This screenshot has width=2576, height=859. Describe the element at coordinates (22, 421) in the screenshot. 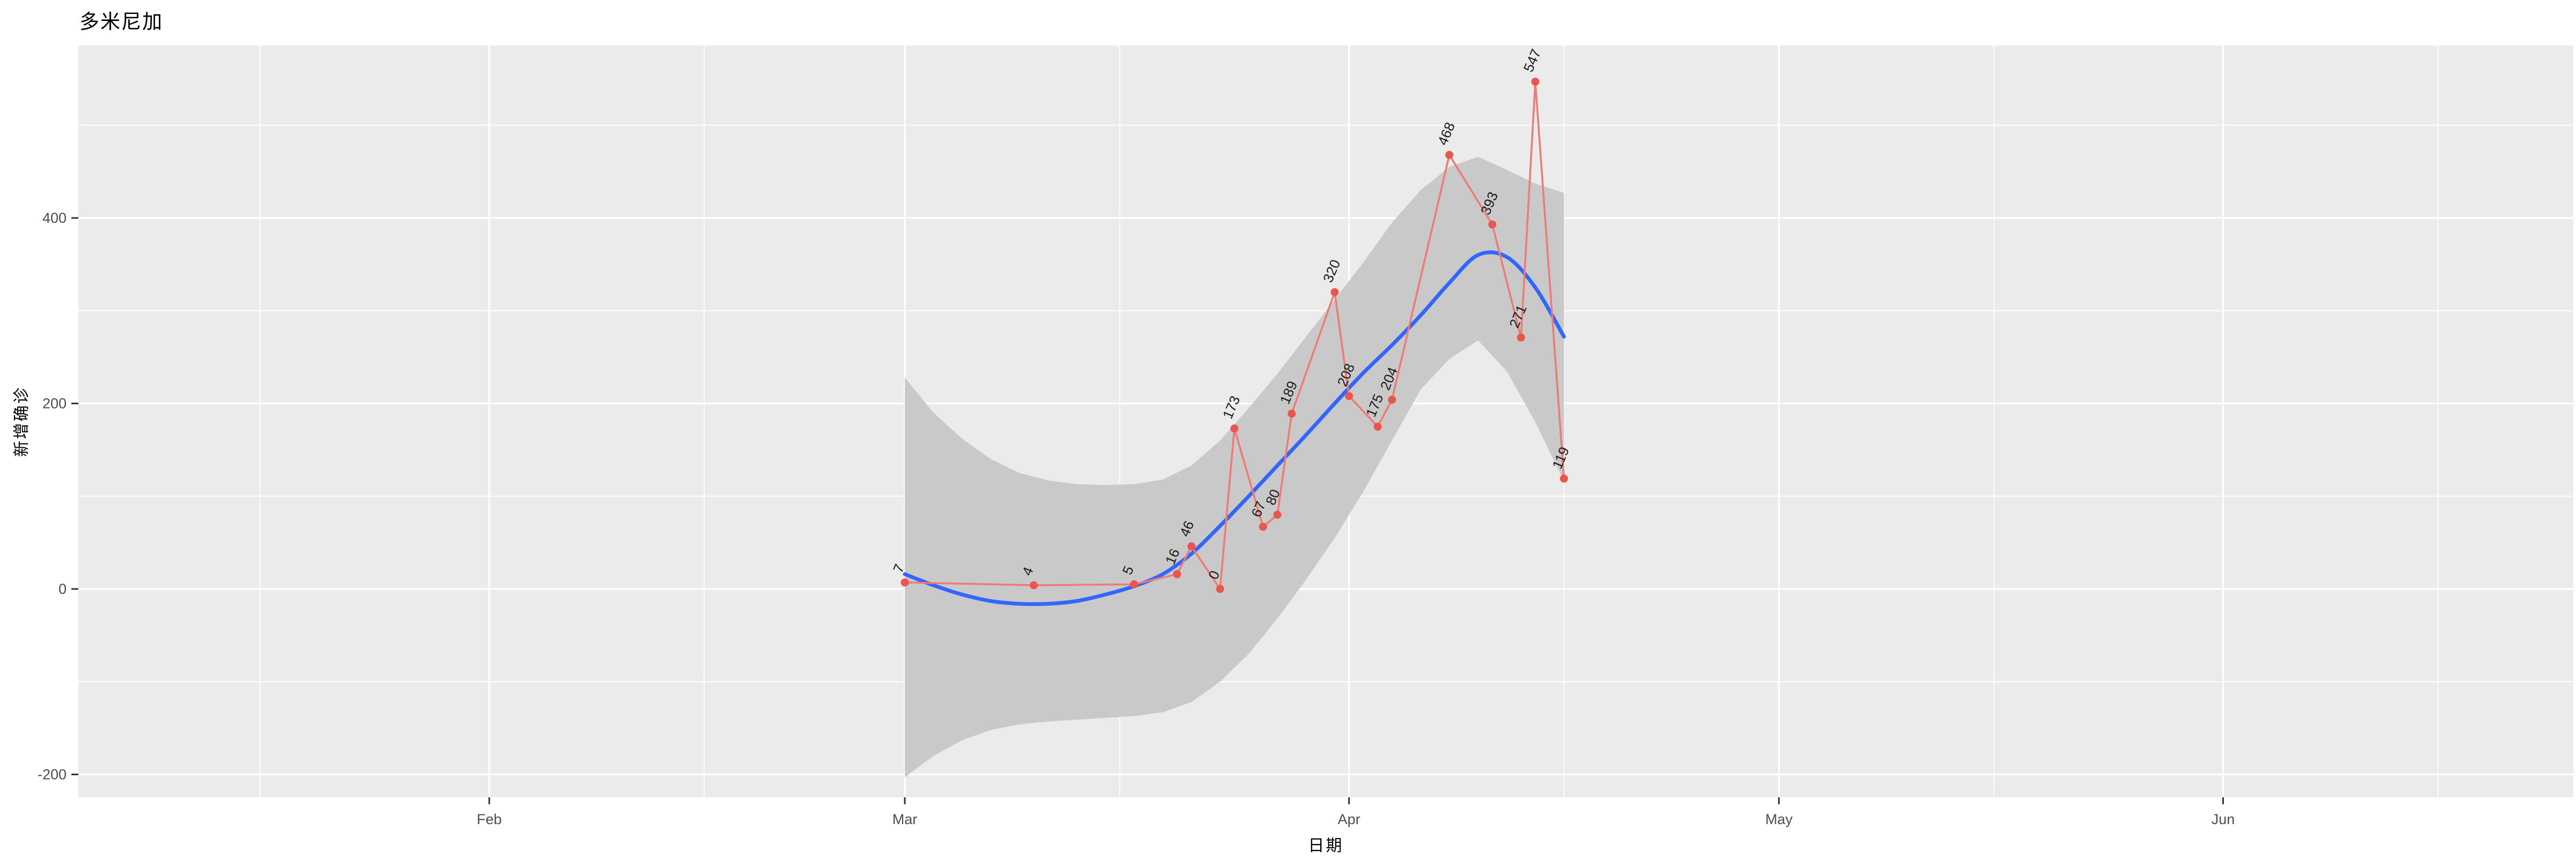

I see `y-axis-title: 新增确诊` at that location.